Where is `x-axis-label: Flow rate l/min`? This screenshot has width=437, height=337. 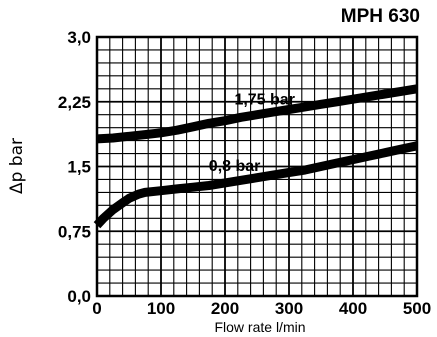 x-axis-label: Flow rate l/min is located at coordinates (259, 327).